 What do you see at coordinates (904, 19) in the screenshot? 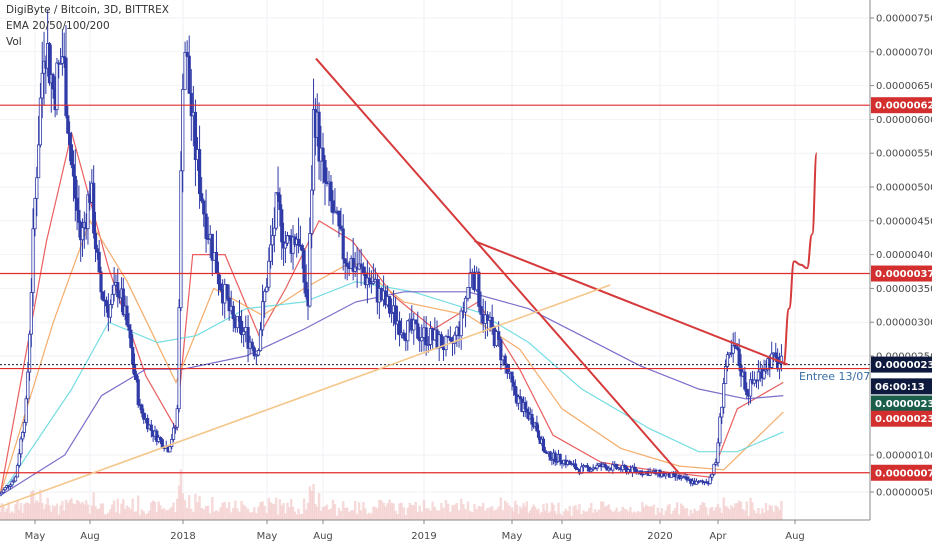
I see `price-tick-label: 0.00000750` at bounding box center [904, 19].